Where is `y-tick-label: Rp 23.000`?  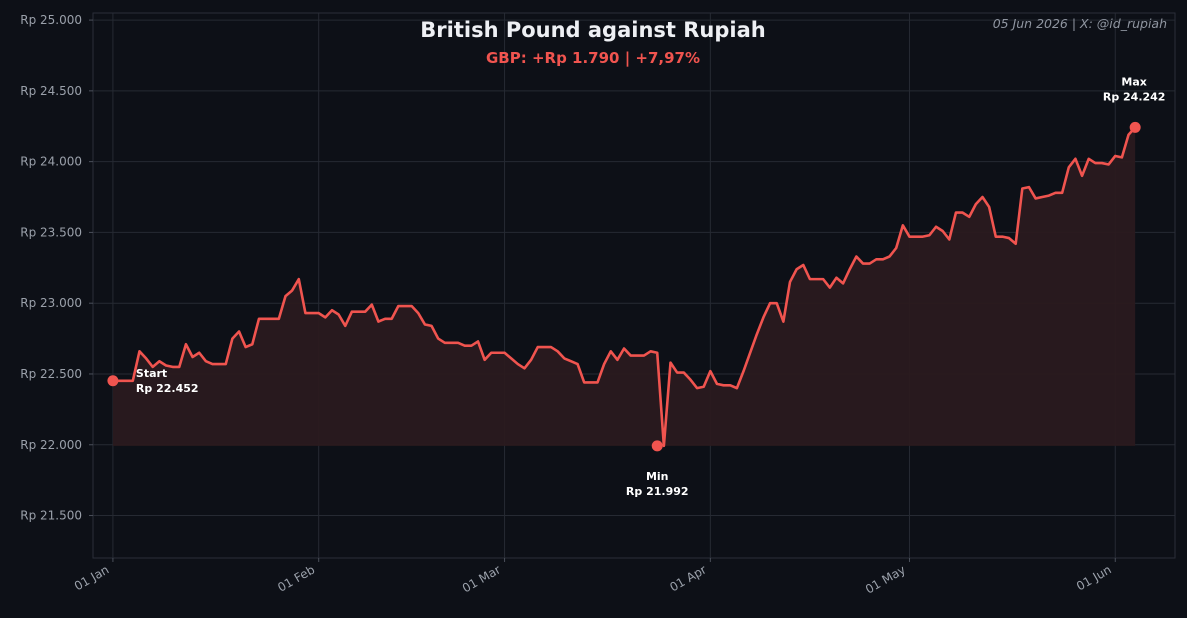
y-tick-label: Rp 23.000 is located at coordinates (51, 303).